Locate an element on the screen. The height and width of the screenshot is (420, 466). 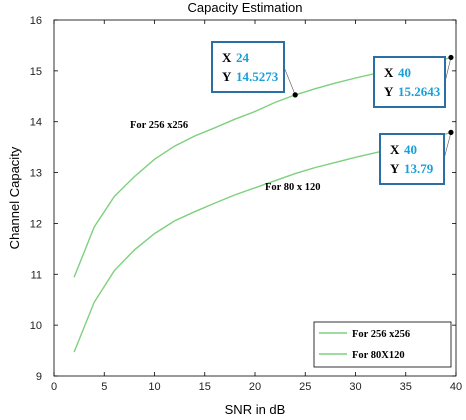
x-tick-label: 25 is located at coordinates (305, 387).